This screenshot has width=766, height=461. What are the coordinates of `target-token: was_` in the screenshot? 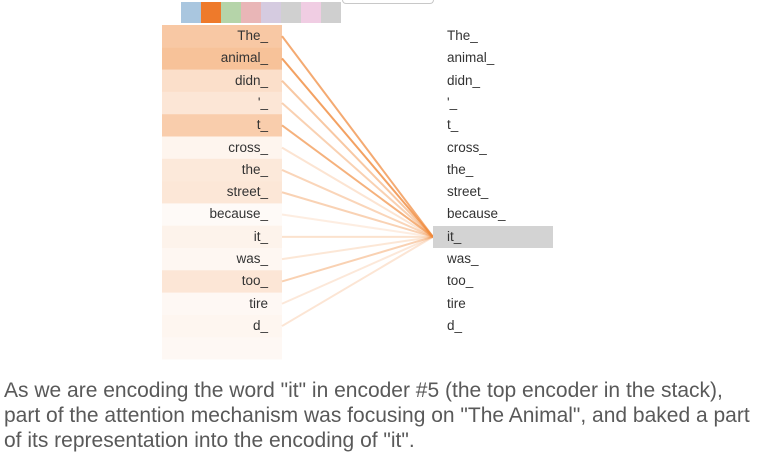 It's located at (463, 258).